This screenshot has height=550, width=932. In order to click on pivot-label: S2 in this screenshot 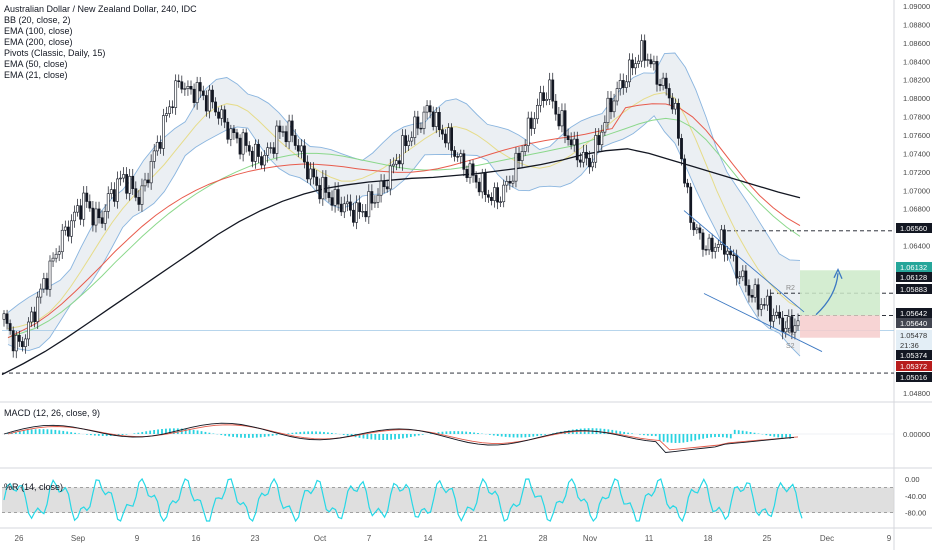, I will do `click(790, 346)`.